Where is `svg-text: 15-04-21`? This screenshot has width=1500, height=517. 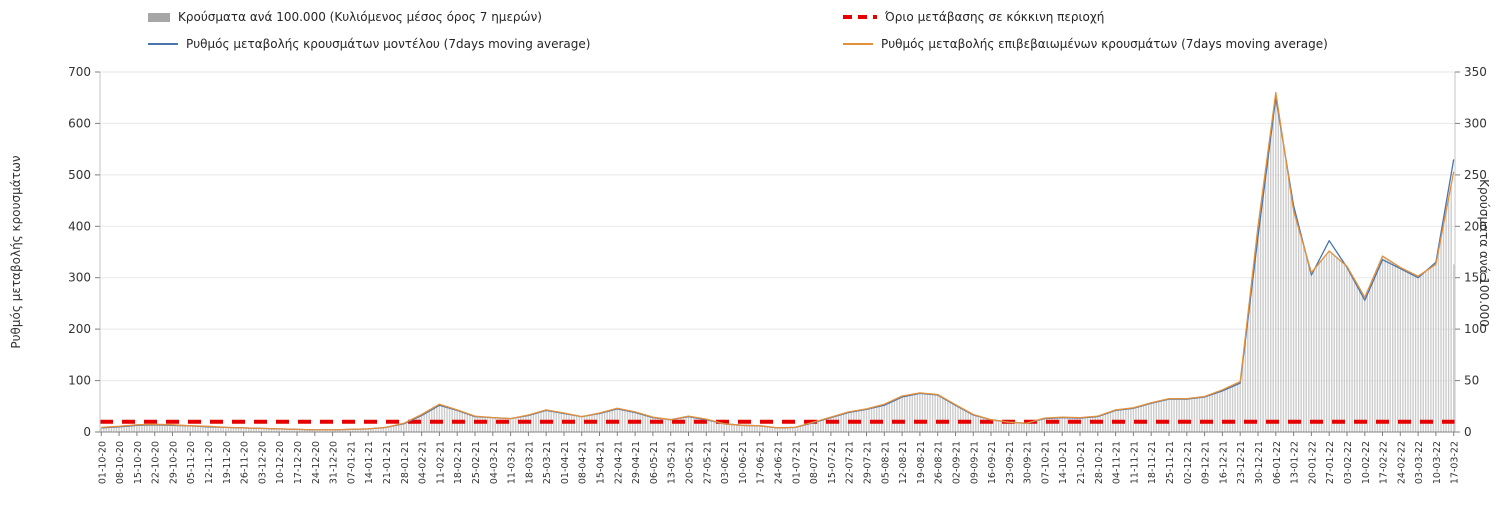 svg-text: 15-04-21 is located at coordinates (601, 462).